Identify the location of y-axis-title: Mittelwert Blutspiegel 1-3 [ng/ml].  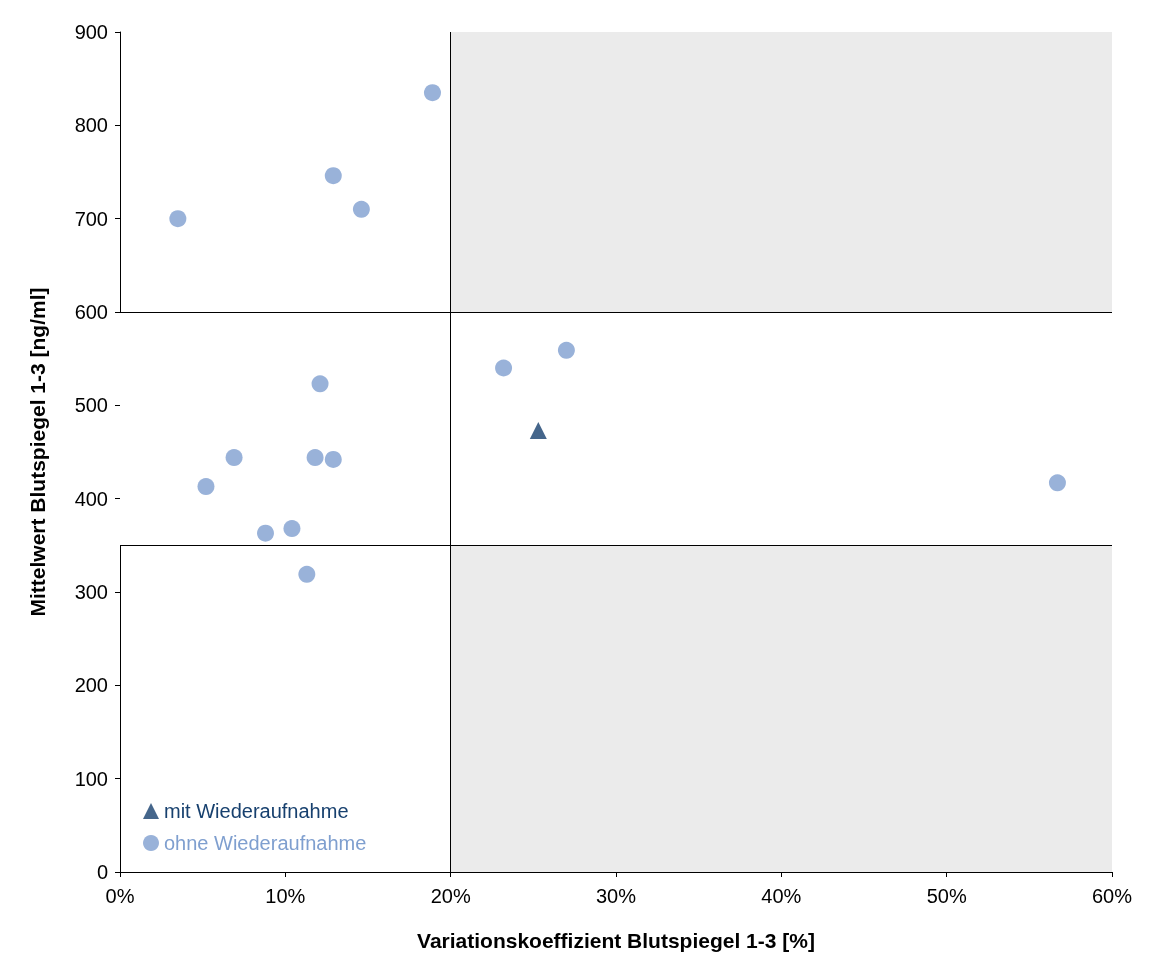
(37, 452).